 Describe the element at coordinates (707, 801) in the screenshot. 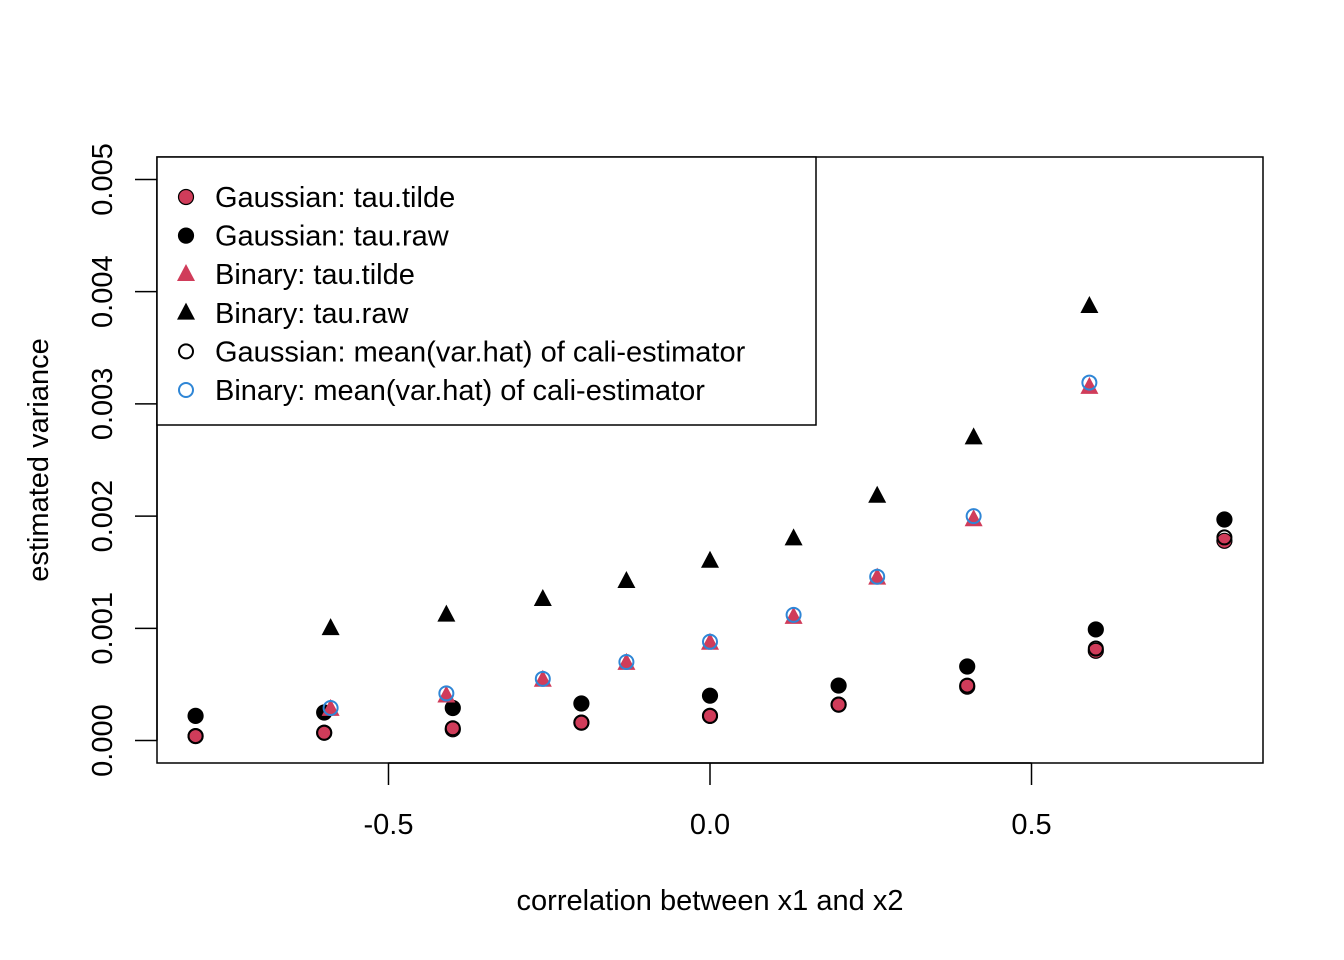

I see `x-axis: -0.5 0.0 0.5` at that location.